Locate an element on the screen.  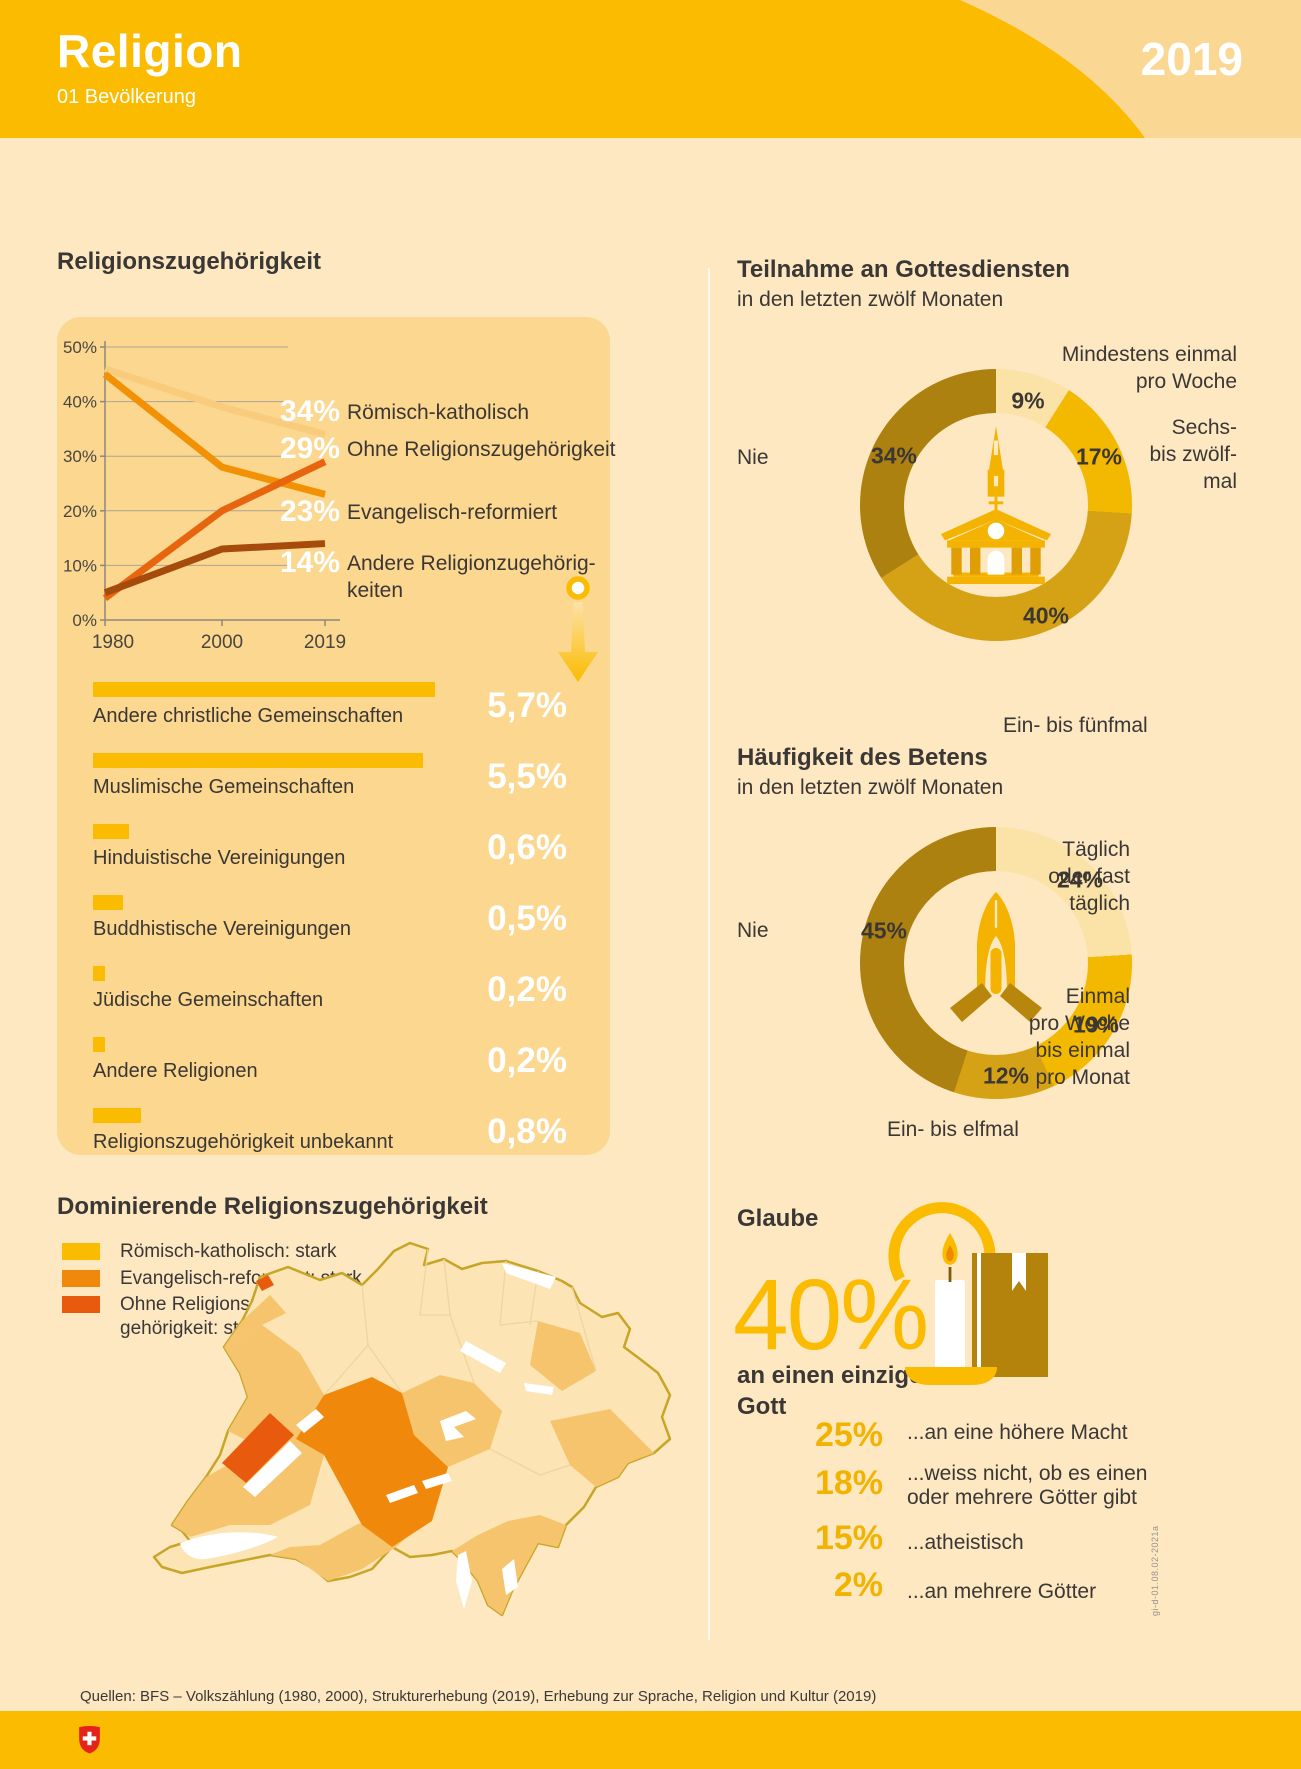
drilldown-arrow is located at coordinates (578, 629).